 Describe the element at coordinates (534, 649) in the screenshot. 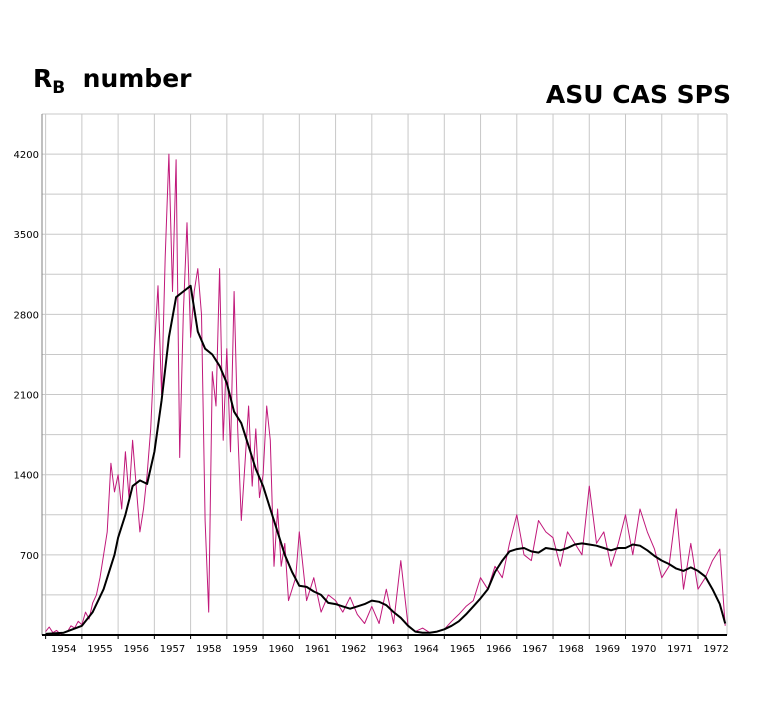

I see `x-tick-label: 1967` at that location.